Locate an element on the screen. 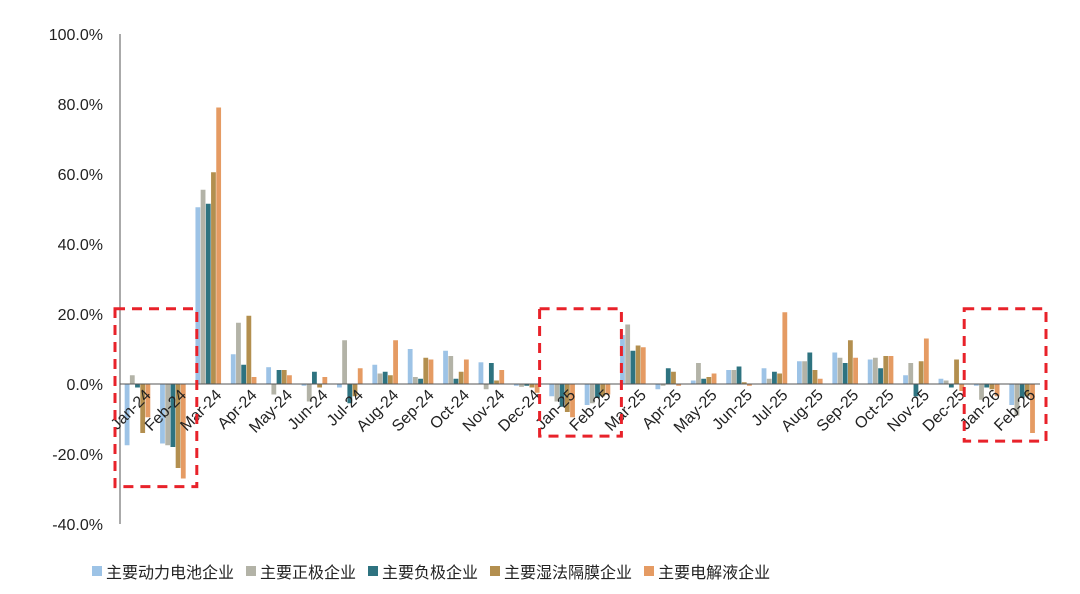 This screenshot has height=594, width=1080. highlight-box-jan-feb-2025 is located at coordinates (580, 372).